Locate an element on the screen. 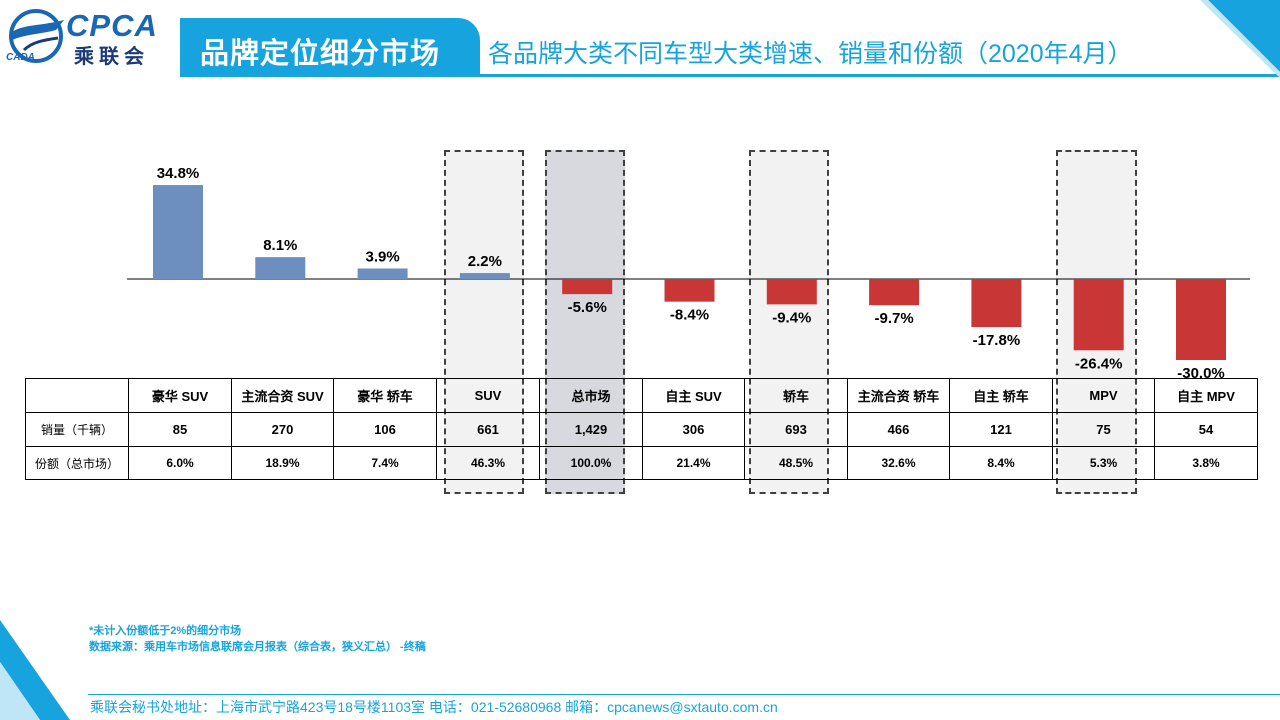 The height and width of the screenshot is (720, 1280). growth-value-label: 34.8% is located at coordinates (178, 173).